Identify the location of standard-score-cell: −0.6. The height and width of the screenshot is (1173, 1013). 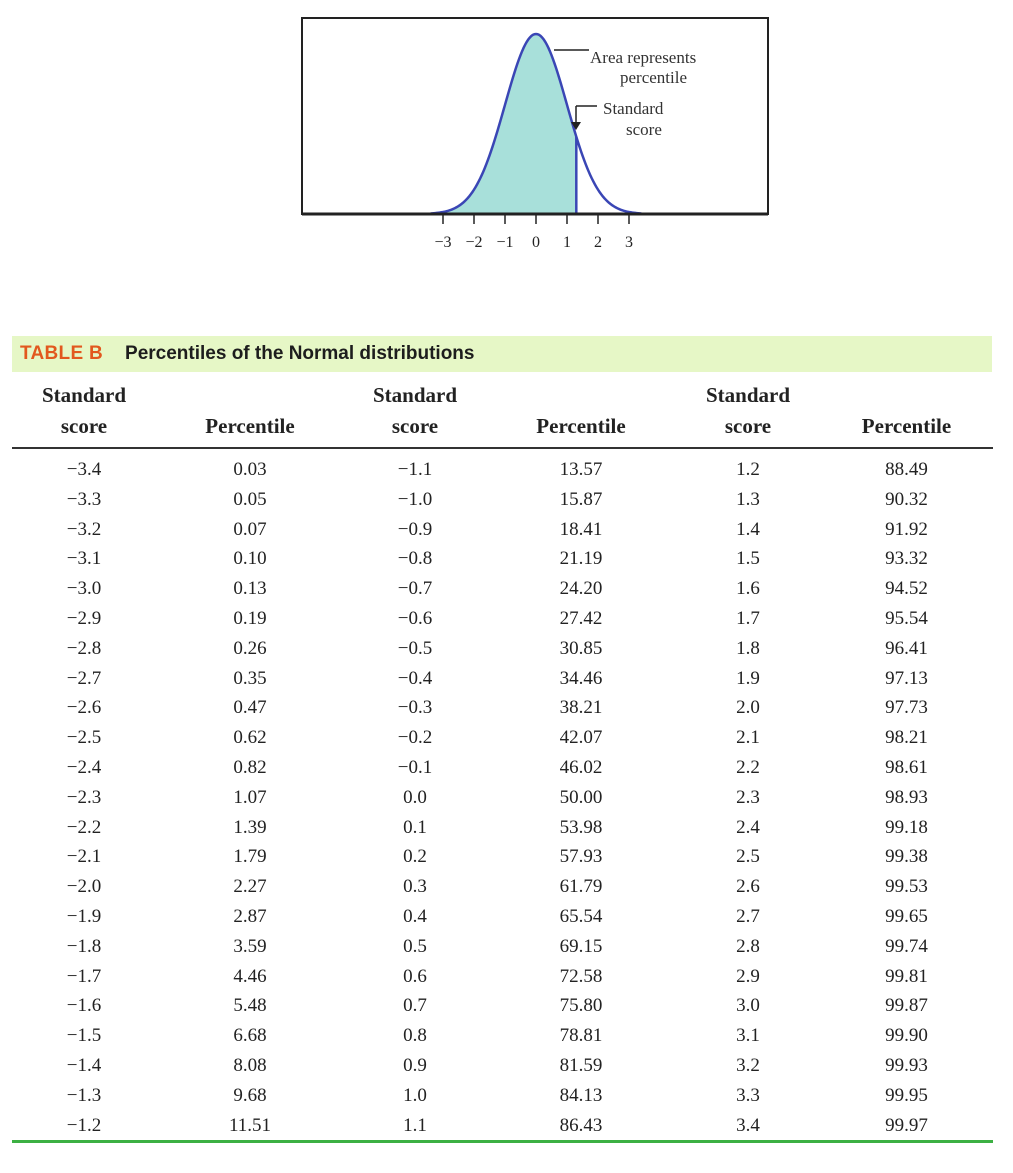
(415, 618).